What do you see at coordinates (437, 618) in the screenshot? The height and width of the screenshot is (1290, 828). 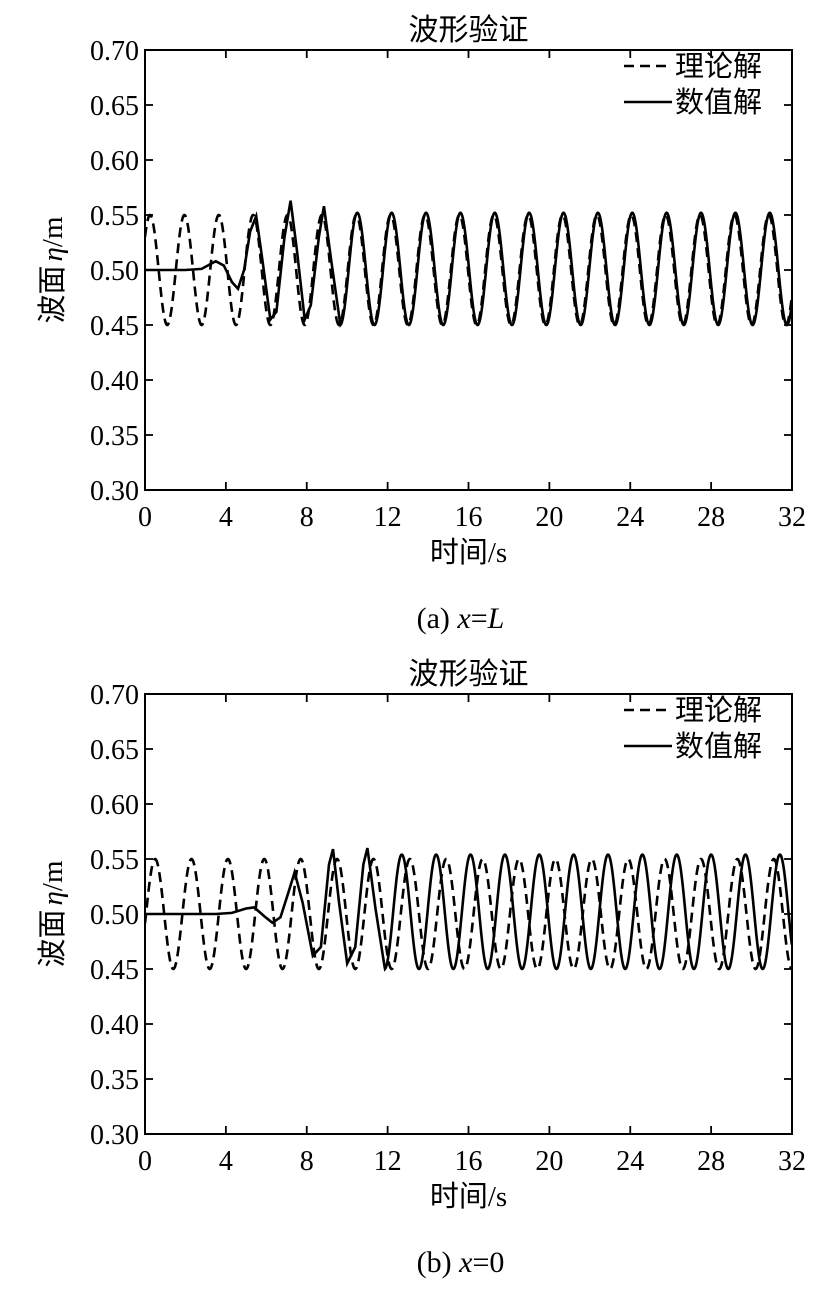 I see `caption-prefix: (a)` at bounding box center [437, 618].